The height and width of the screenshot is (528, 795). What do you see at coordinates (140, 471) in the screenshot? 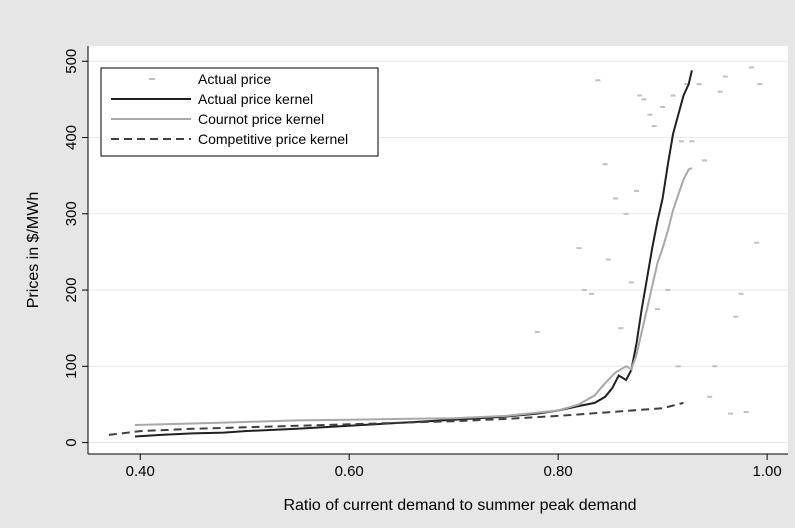
I see `x-tick-label: 0.40` at bounding box center [140, 471].